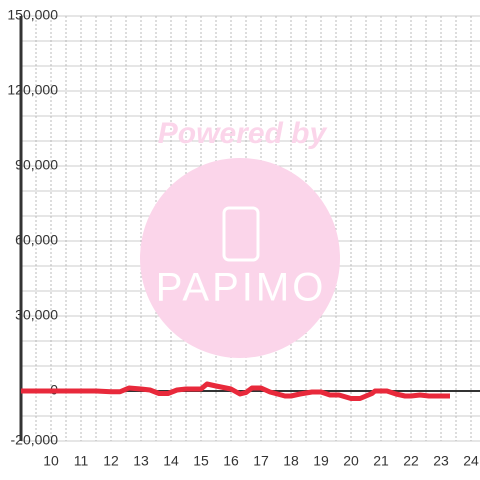 This screenshot has height=480, width=480. I want to click on y-tick-label: 90,000, so click(36, 165).